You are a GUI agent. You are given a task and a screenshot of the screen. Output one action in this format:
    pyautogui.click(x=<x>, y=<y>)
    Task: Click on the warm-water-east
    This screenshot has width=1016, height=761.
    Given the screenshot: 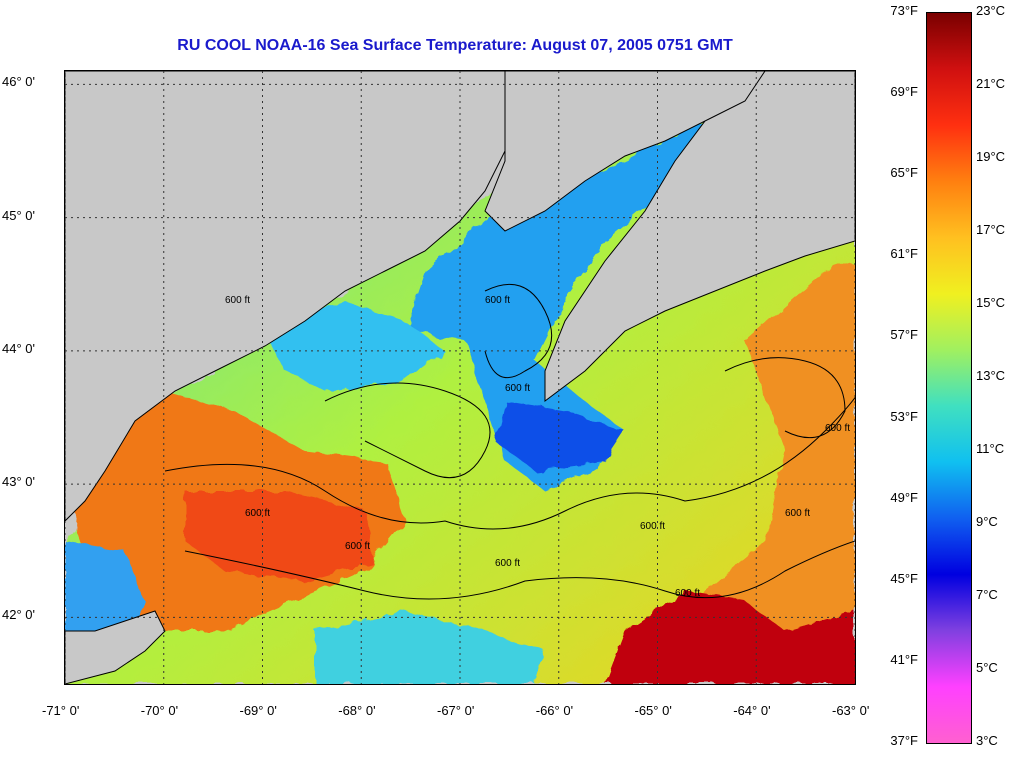 What is the action you would take?
    pyautogui.click(x=770, y=472)
    